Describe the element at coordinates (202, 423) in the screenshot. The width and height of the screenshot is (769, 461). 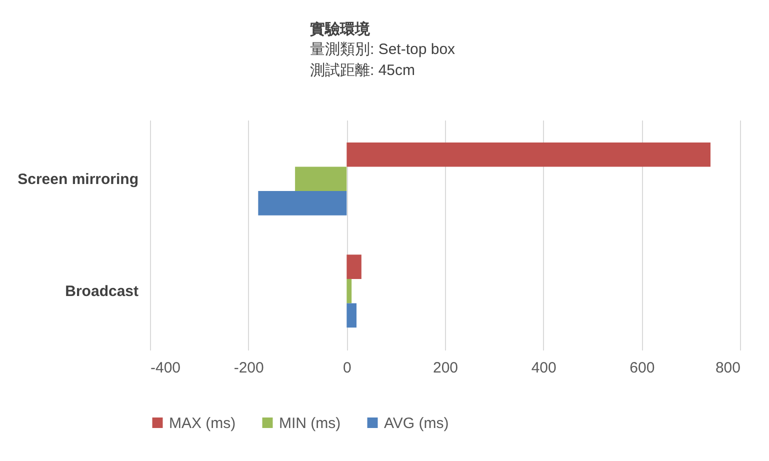
I see `legend-label: MAX (ms)` at that location.